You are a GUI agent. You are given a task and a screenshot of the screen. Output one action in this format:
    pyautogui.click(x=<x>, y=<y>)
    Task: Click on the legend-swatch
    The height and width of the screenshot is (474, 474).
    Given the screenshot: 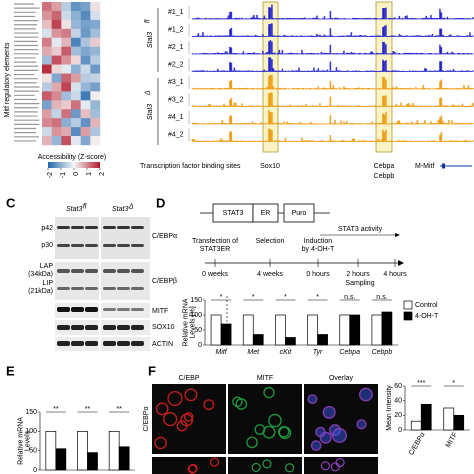 What is the action you would take?
    pyautogui.click(x=408, y=316)
    